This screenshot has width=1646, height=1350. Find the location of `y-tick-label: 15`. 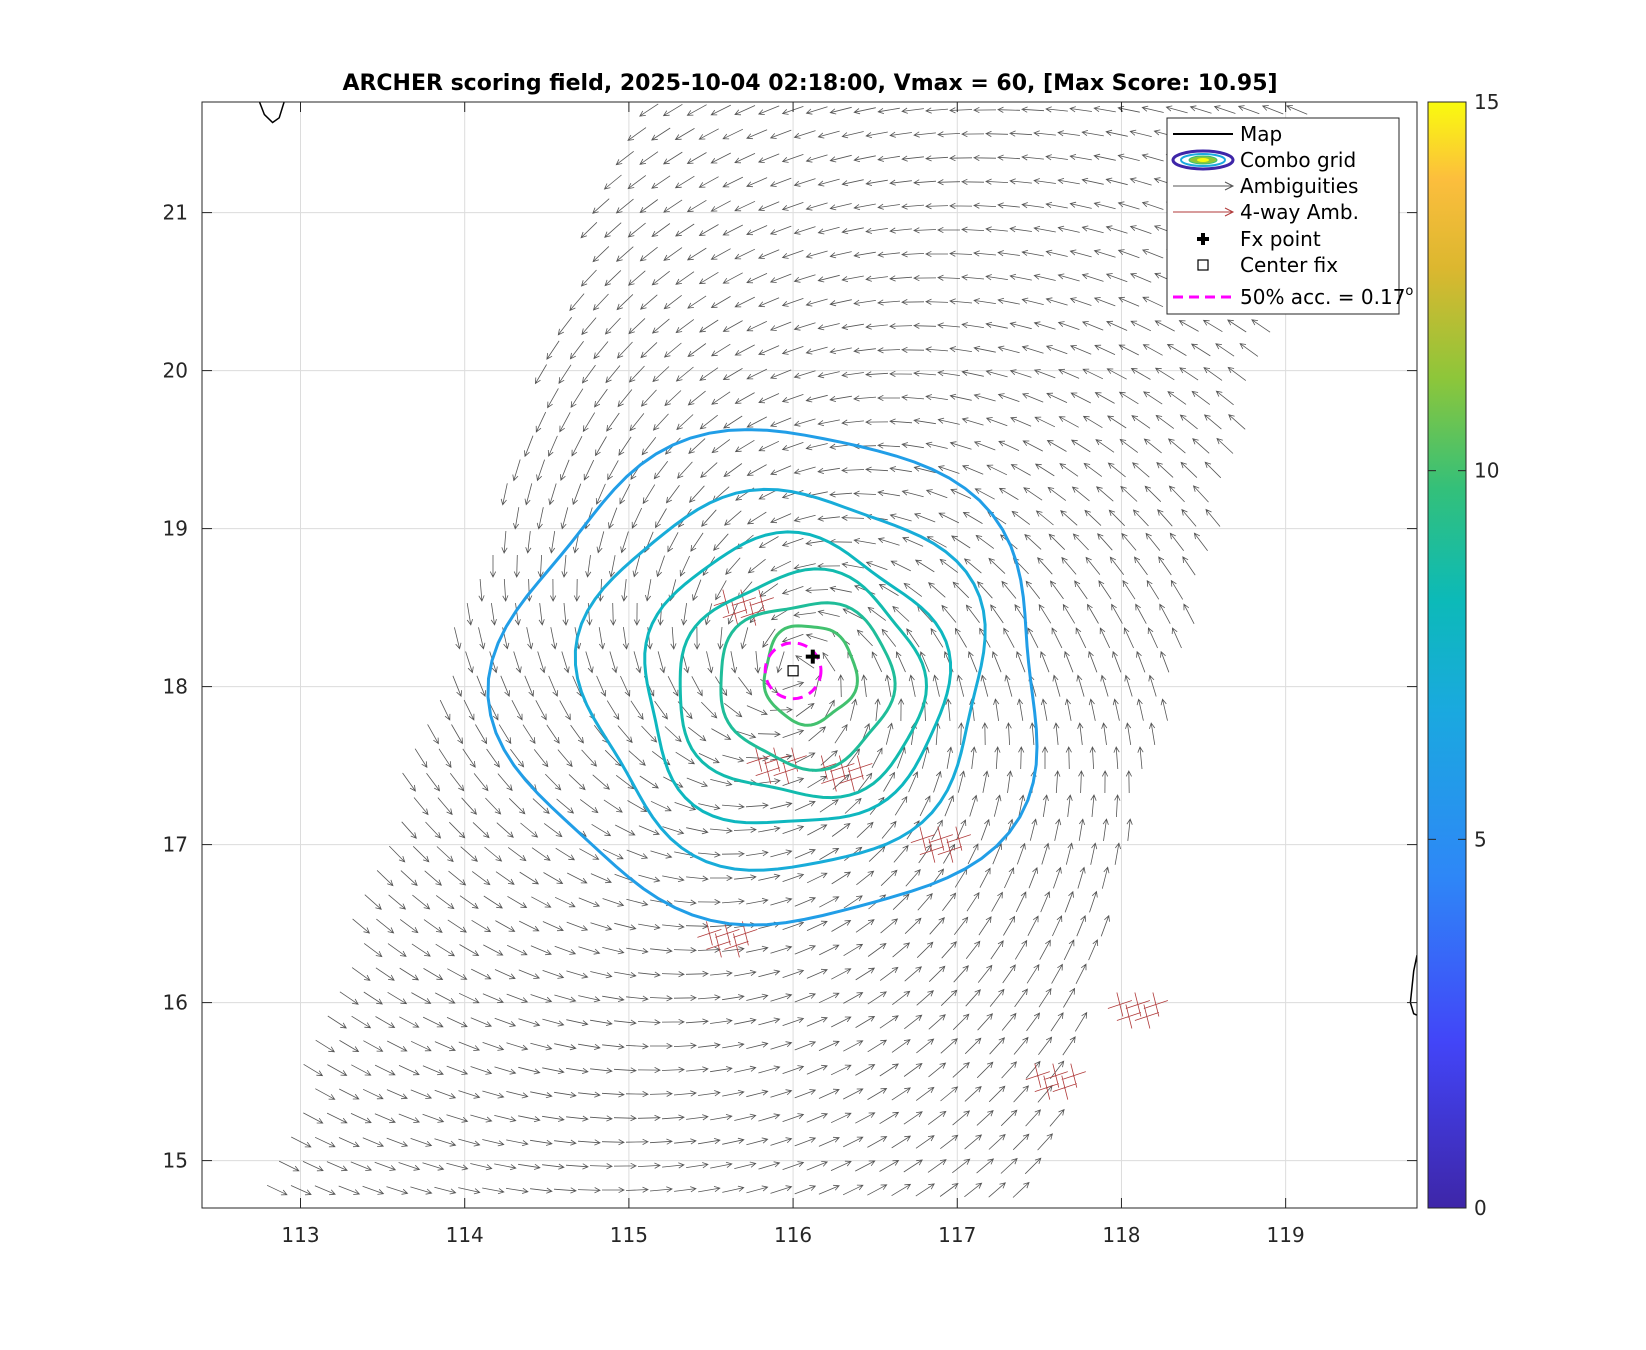

y-tick-label: 15 is located at coordinates (175, 1161).